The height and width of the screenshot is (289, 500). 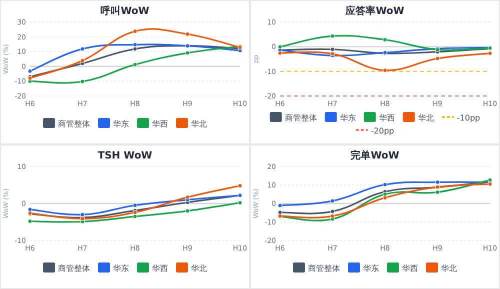 What do you see at coordinates (125, 156) in the screenshot?
I see `title: TSH WoW` at bounding box center [125, 156].